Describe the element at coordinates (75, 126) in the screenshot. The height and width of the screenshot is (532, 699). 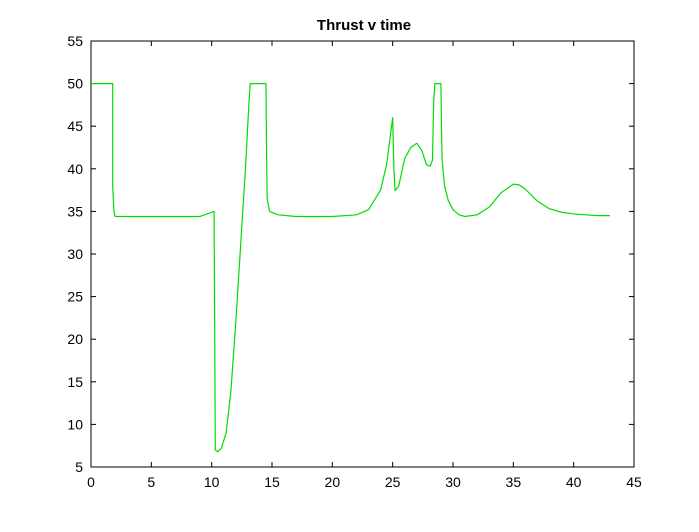
I see `y-tick-label: 45` at that location.